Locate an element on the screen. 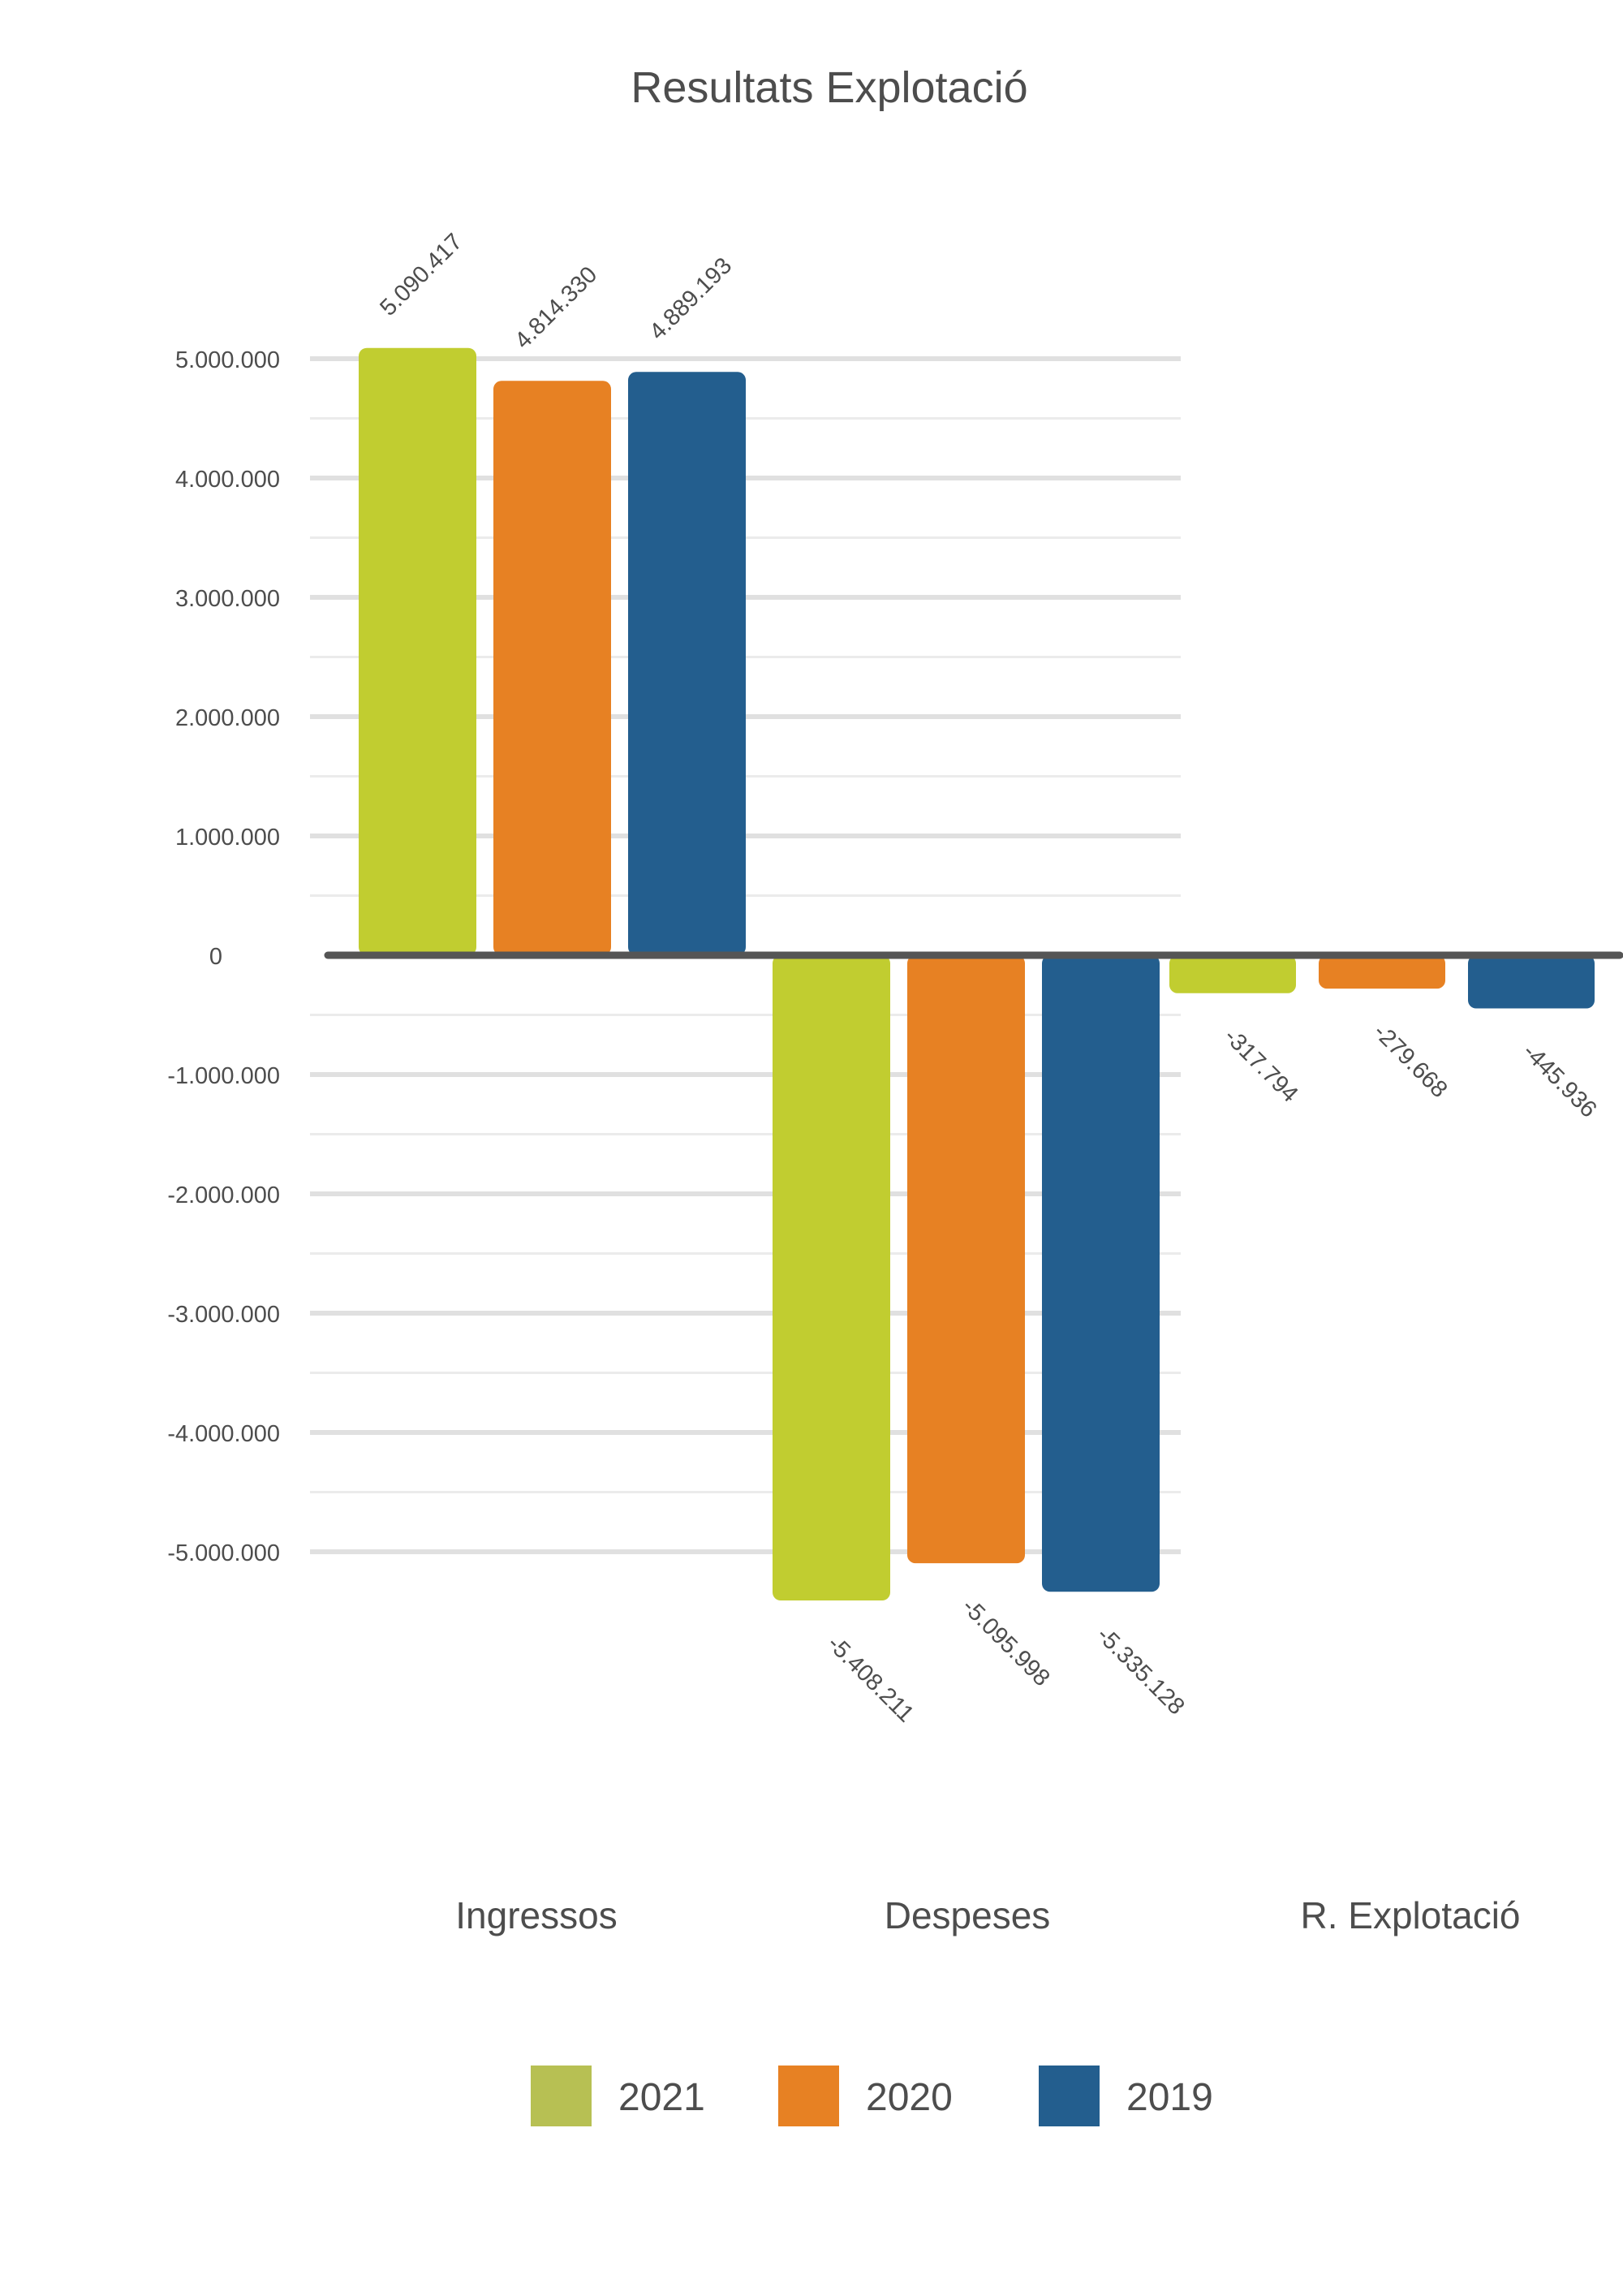 This screenshot has height=2296, width=1623. category-label: Despeses is located at coordinates (968, 1915).